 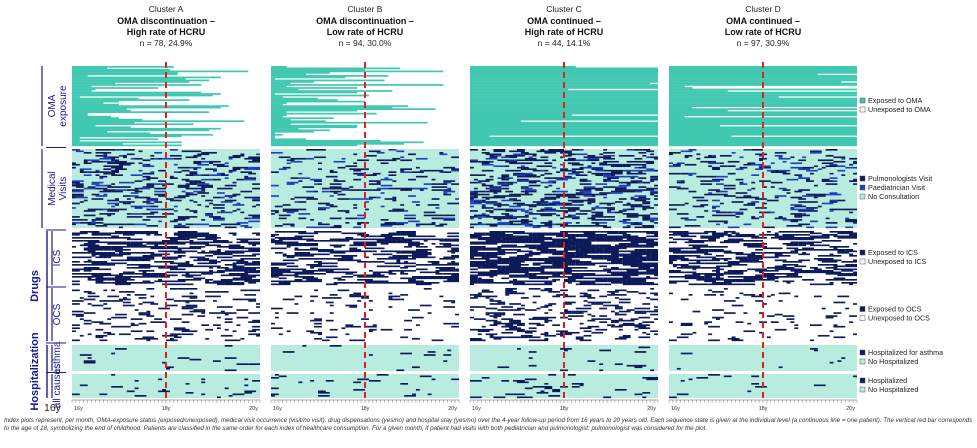 I want to click on row-group-label: OCS, so click(x=57, y=314).